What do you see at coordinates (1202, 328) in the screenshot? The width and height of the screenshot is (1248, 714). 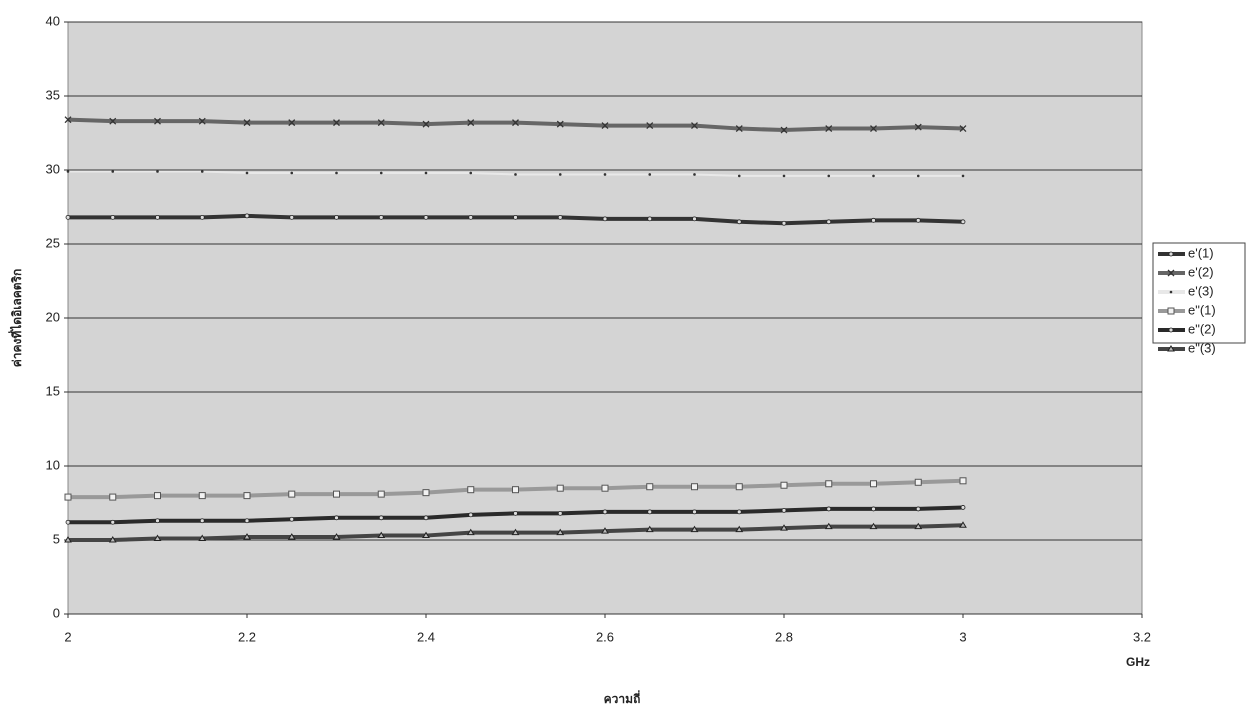 I see `legend-label: e"(2)` at bounding box center [1202, 328].